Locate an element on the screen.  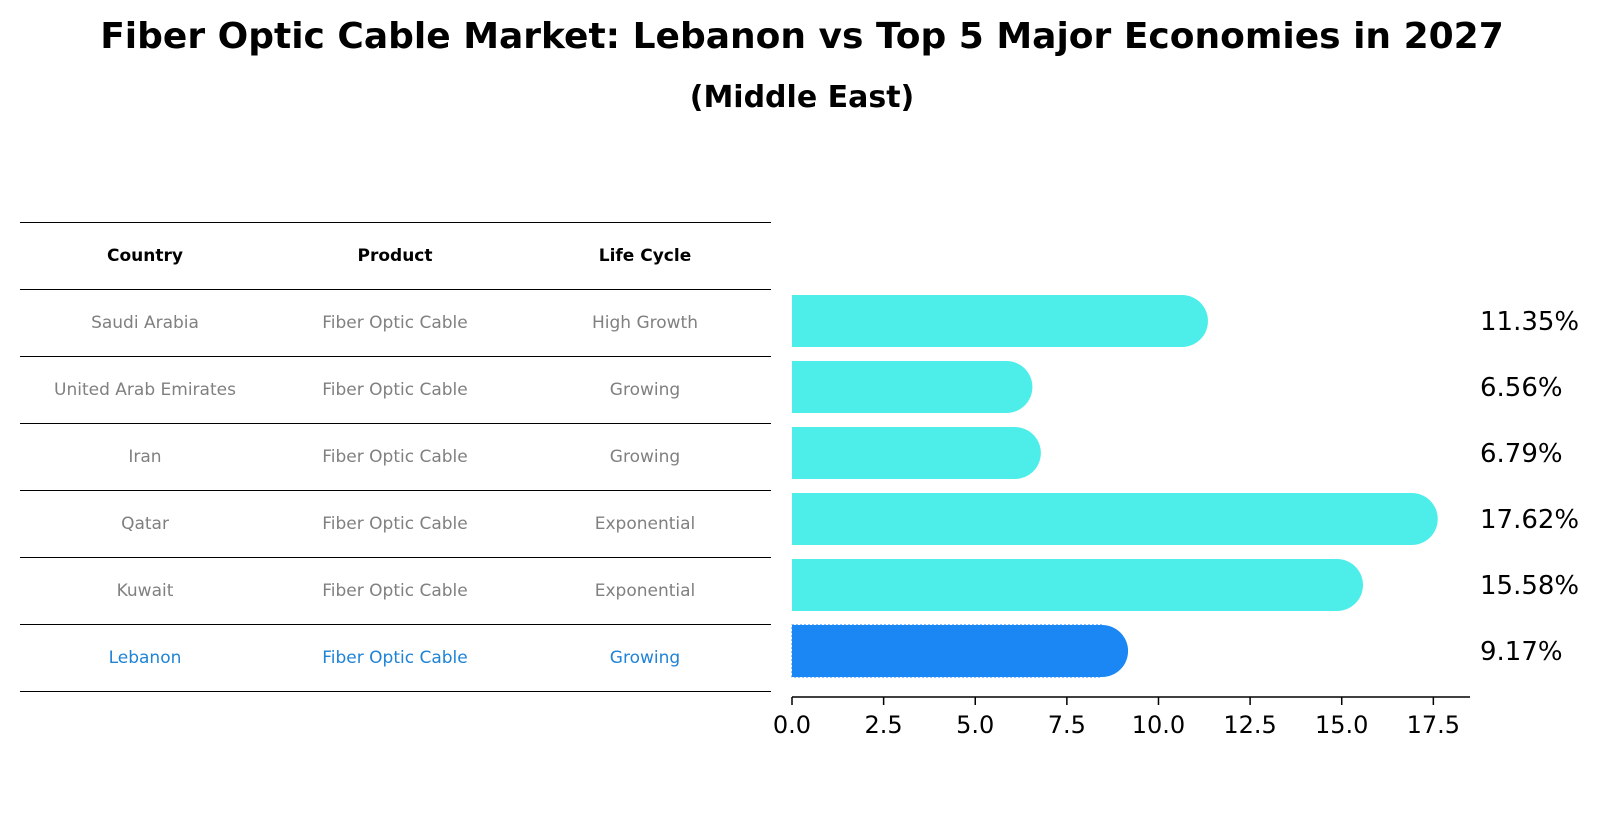
column-header-life-cycle: Life Cycle is located at coordinates (645, 256).